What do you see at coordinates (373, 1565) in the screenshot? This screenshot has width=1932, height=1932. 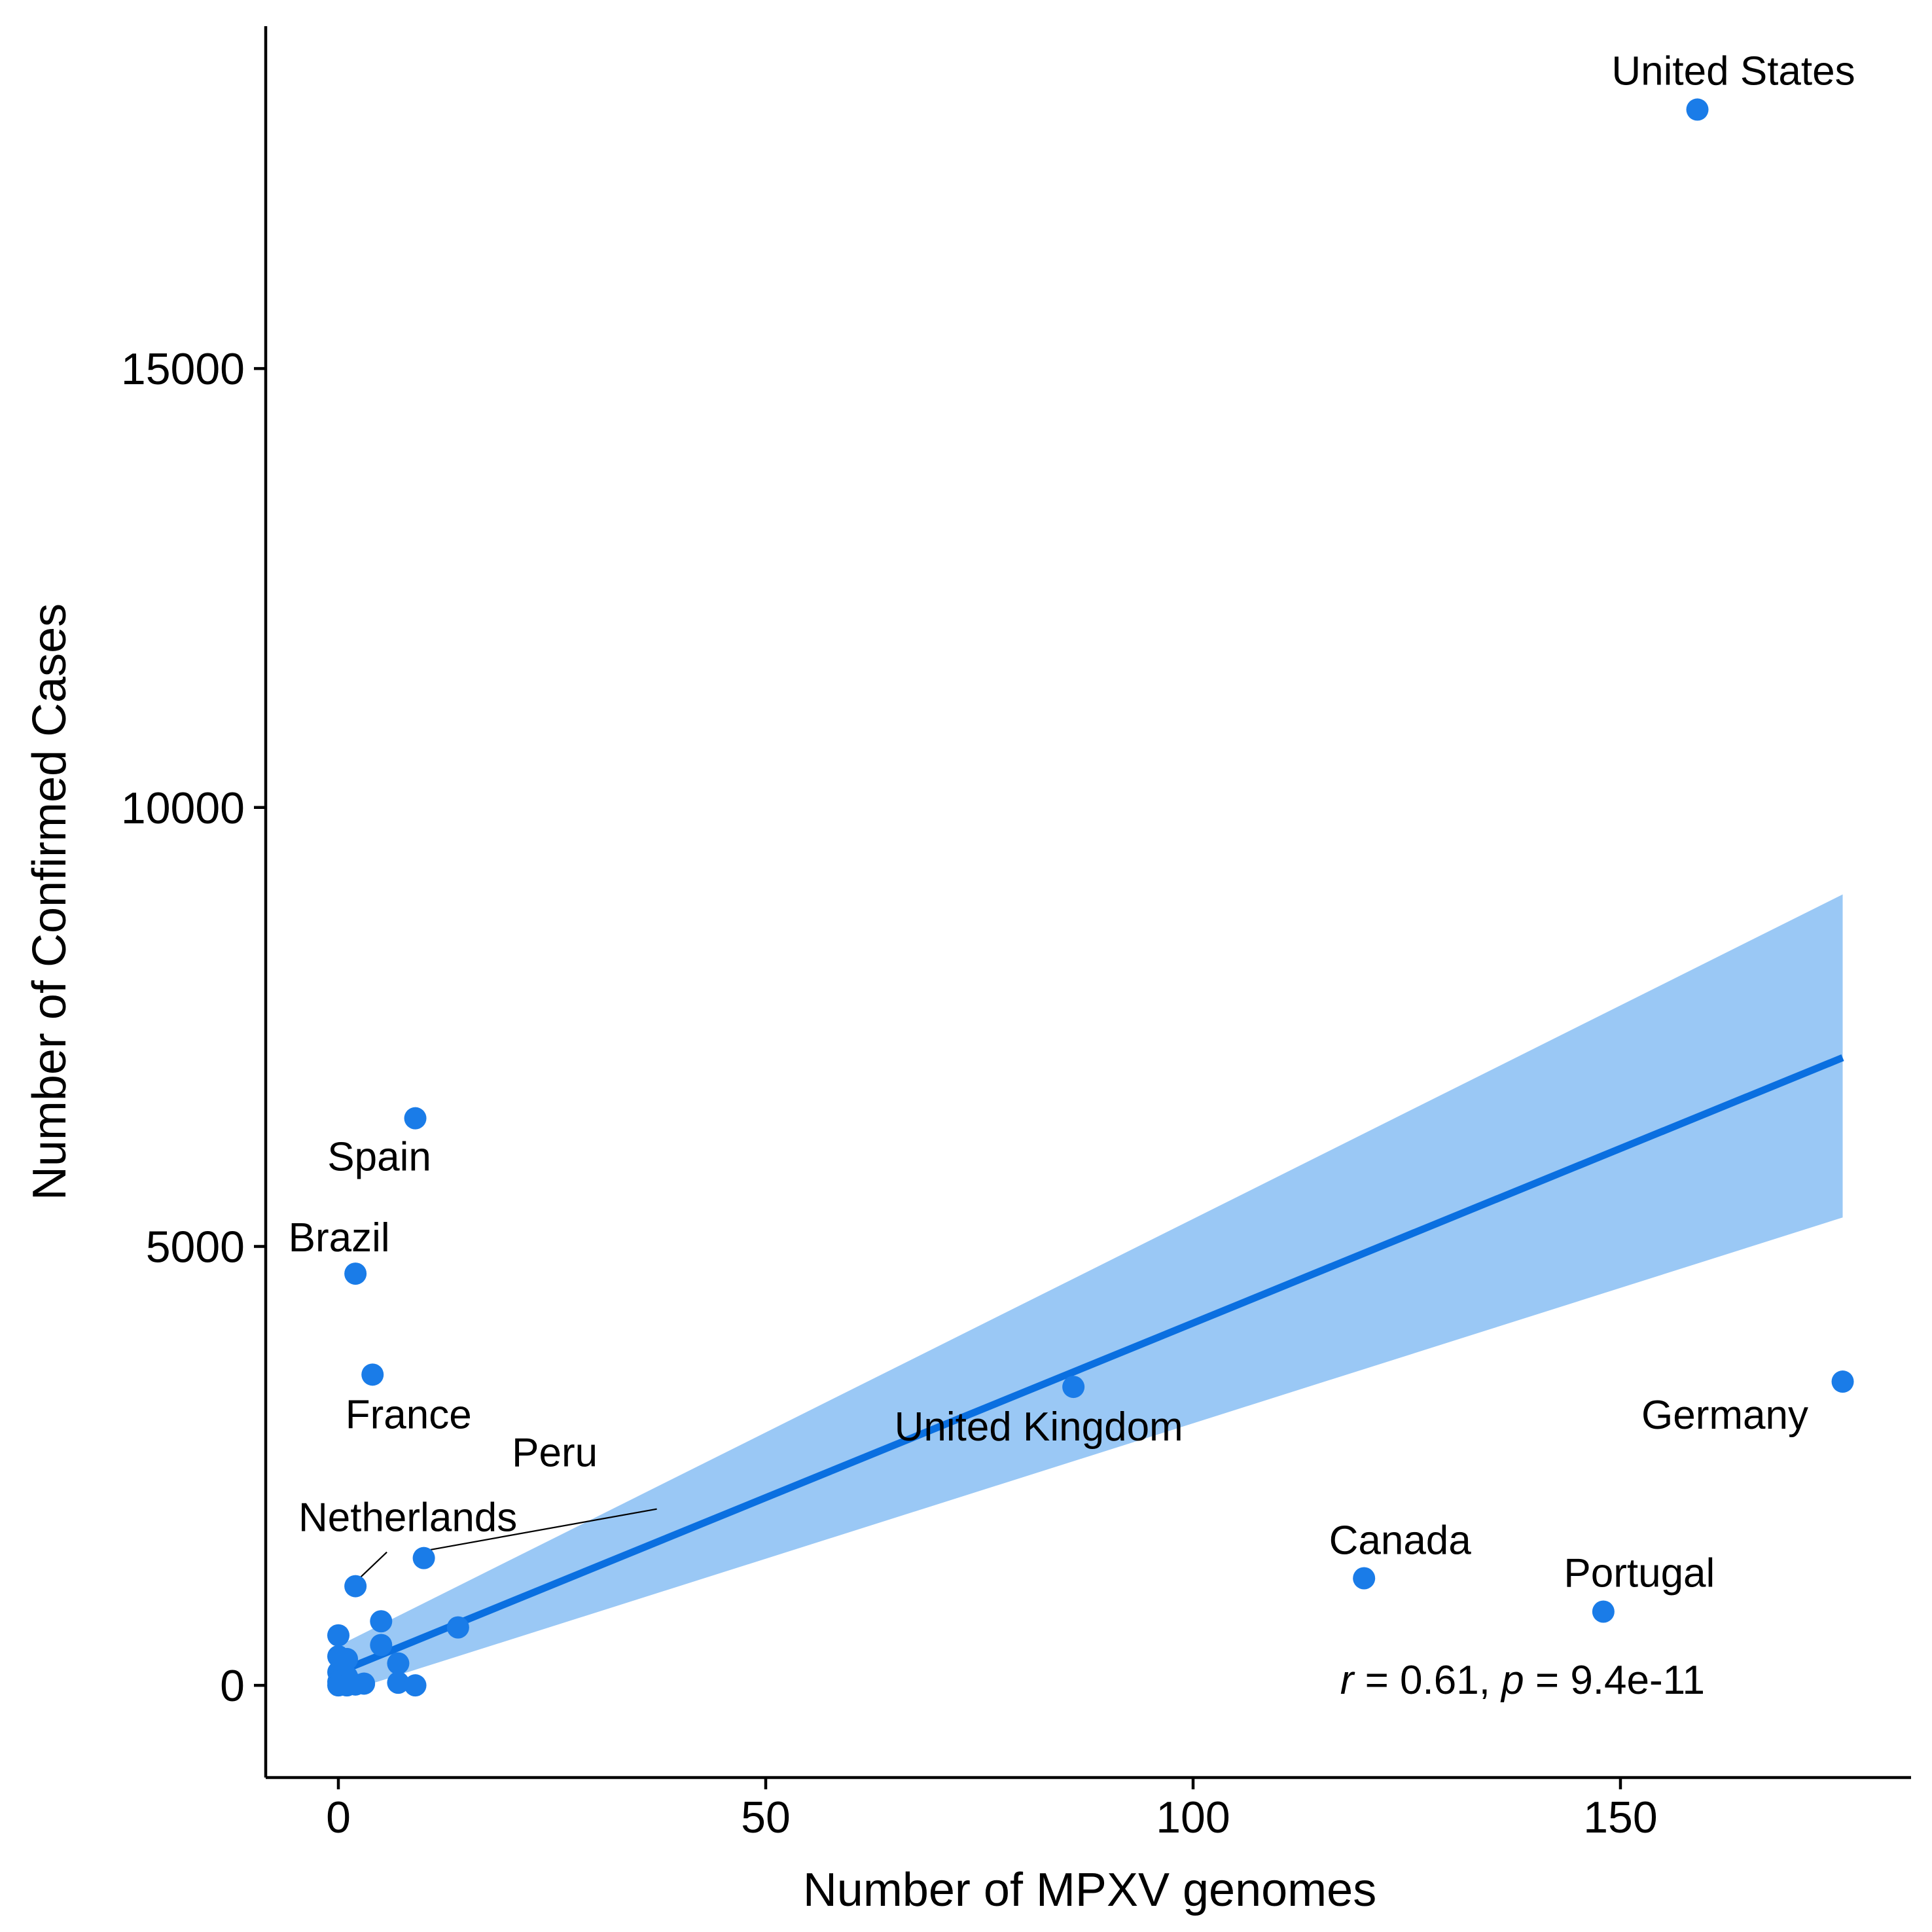 I see `leader-line-netherlands` at bounding box center [373, 1565].